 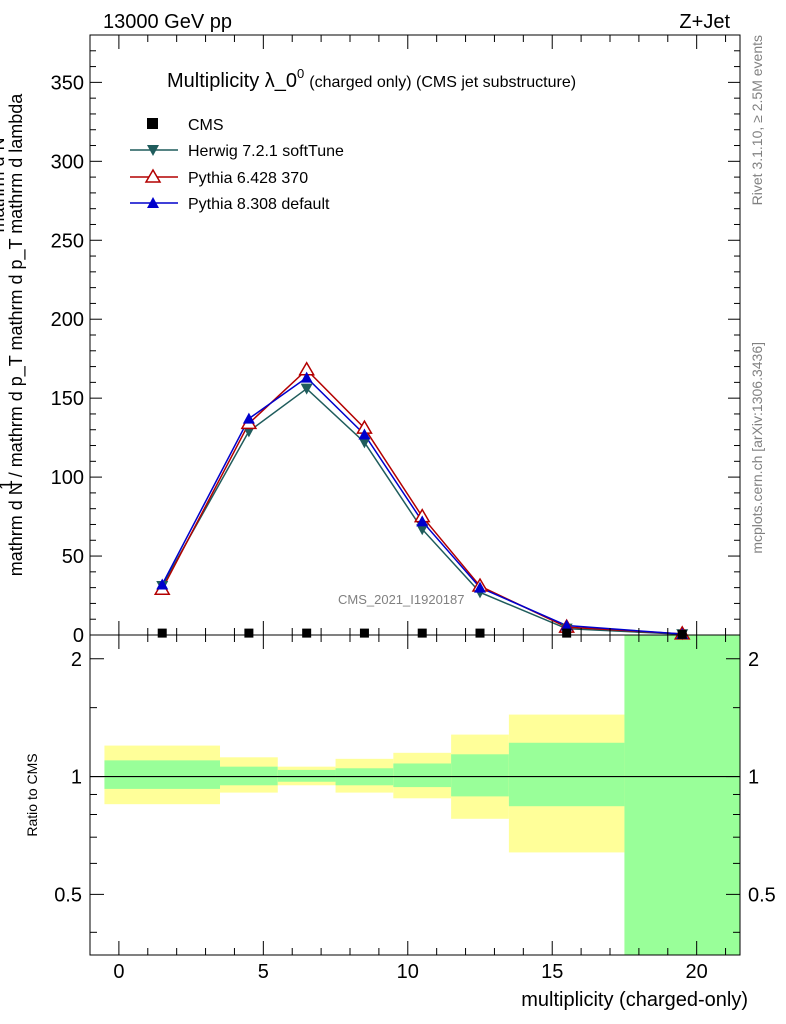 What do you see at coordinates (76, 778) in the screenshot?
I see `ratio-ytick-label-left-1: 1` at bounding box center [76, 778].